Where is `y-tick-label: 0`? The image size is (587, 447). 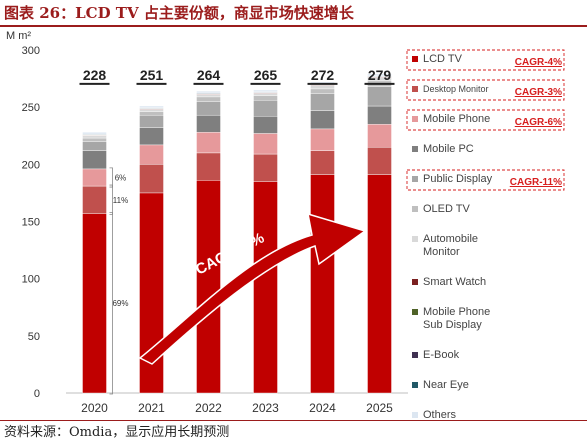 y-tick-label: 0 is located at coordinates (37, 394).